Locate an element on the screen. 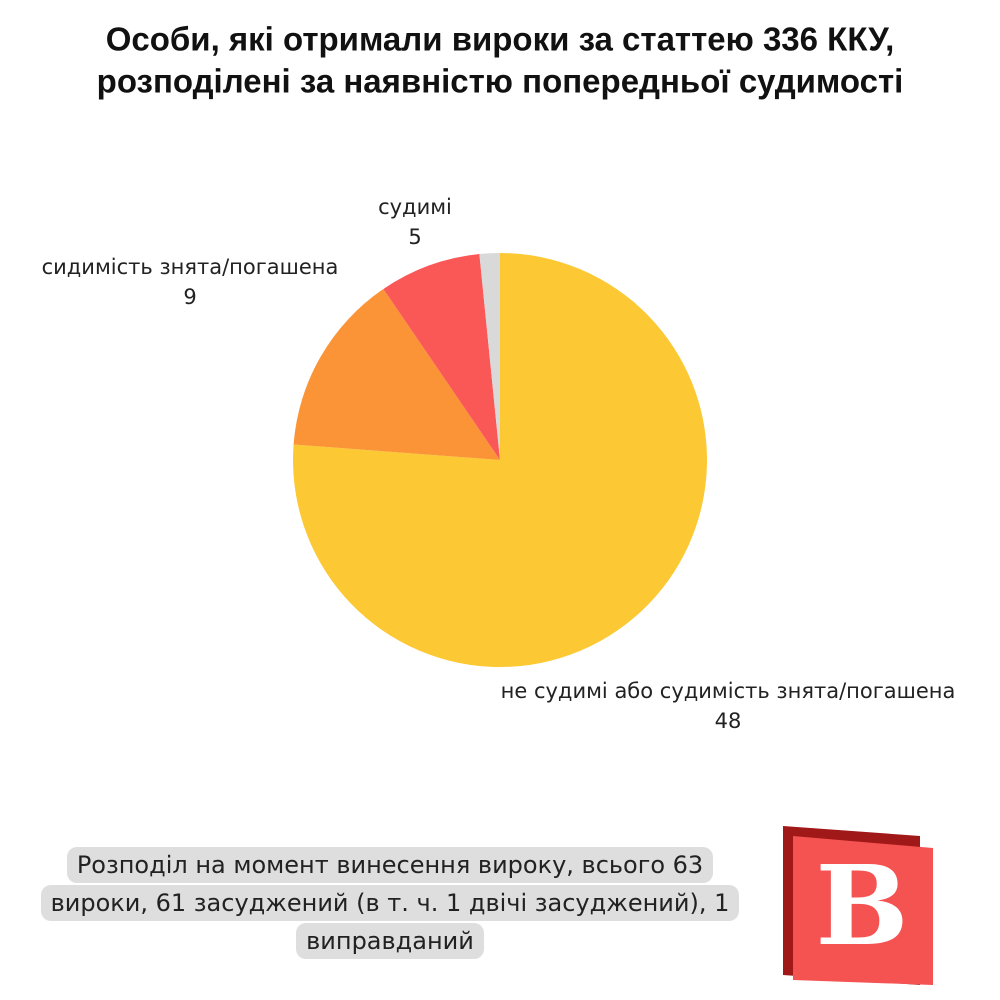 This screenshot has width=1000, height=1000. logo-letter: B is located at coordinates (862, 905).